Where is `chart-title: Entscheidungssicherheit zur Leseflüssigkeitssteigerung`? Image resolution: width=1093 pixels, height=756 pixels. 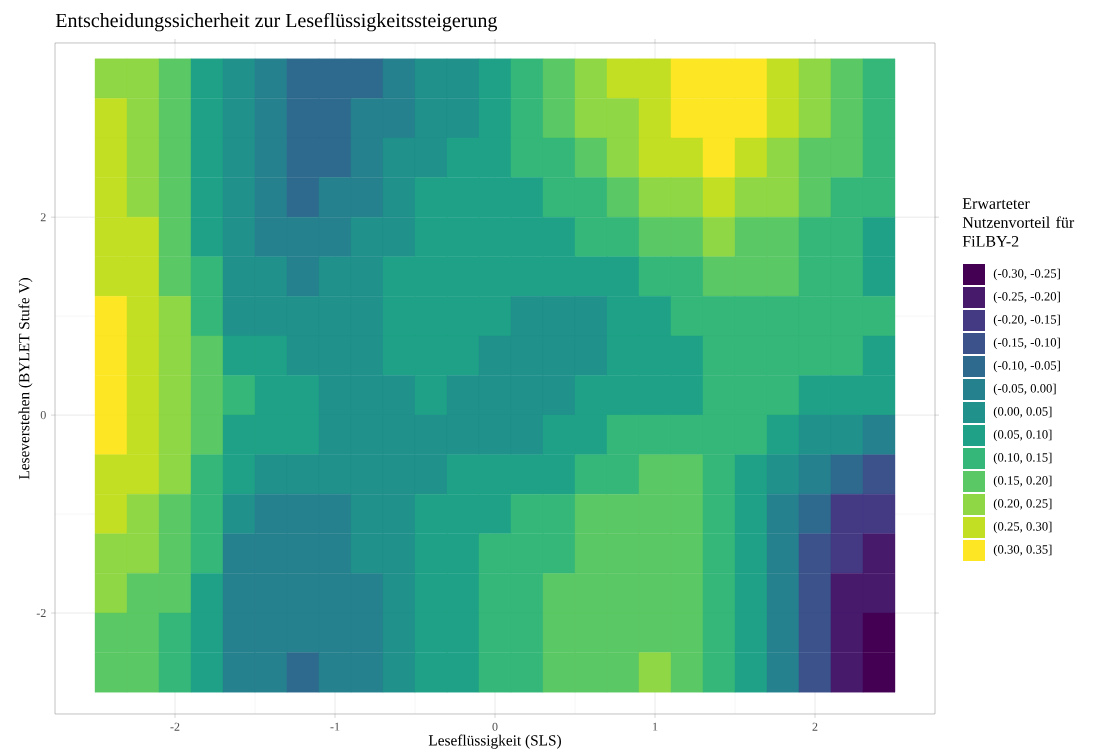 chart-title: Entscheidungssicherheit zur Leseflüssigkeitssteigerung is located at coordinates (276, 22).